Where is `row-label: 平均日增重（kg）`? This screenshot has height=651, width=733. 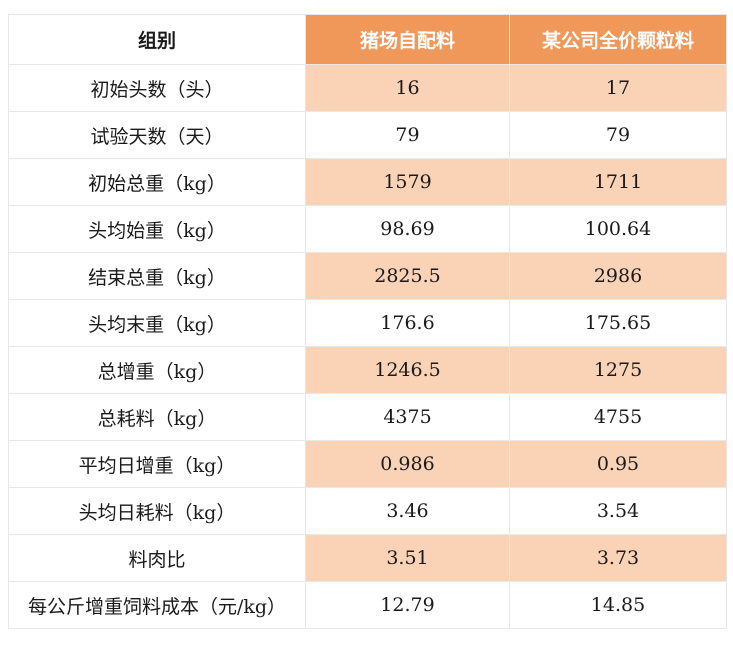
row-label: 平均日增重（kg） is located at coordinates (157, 464).